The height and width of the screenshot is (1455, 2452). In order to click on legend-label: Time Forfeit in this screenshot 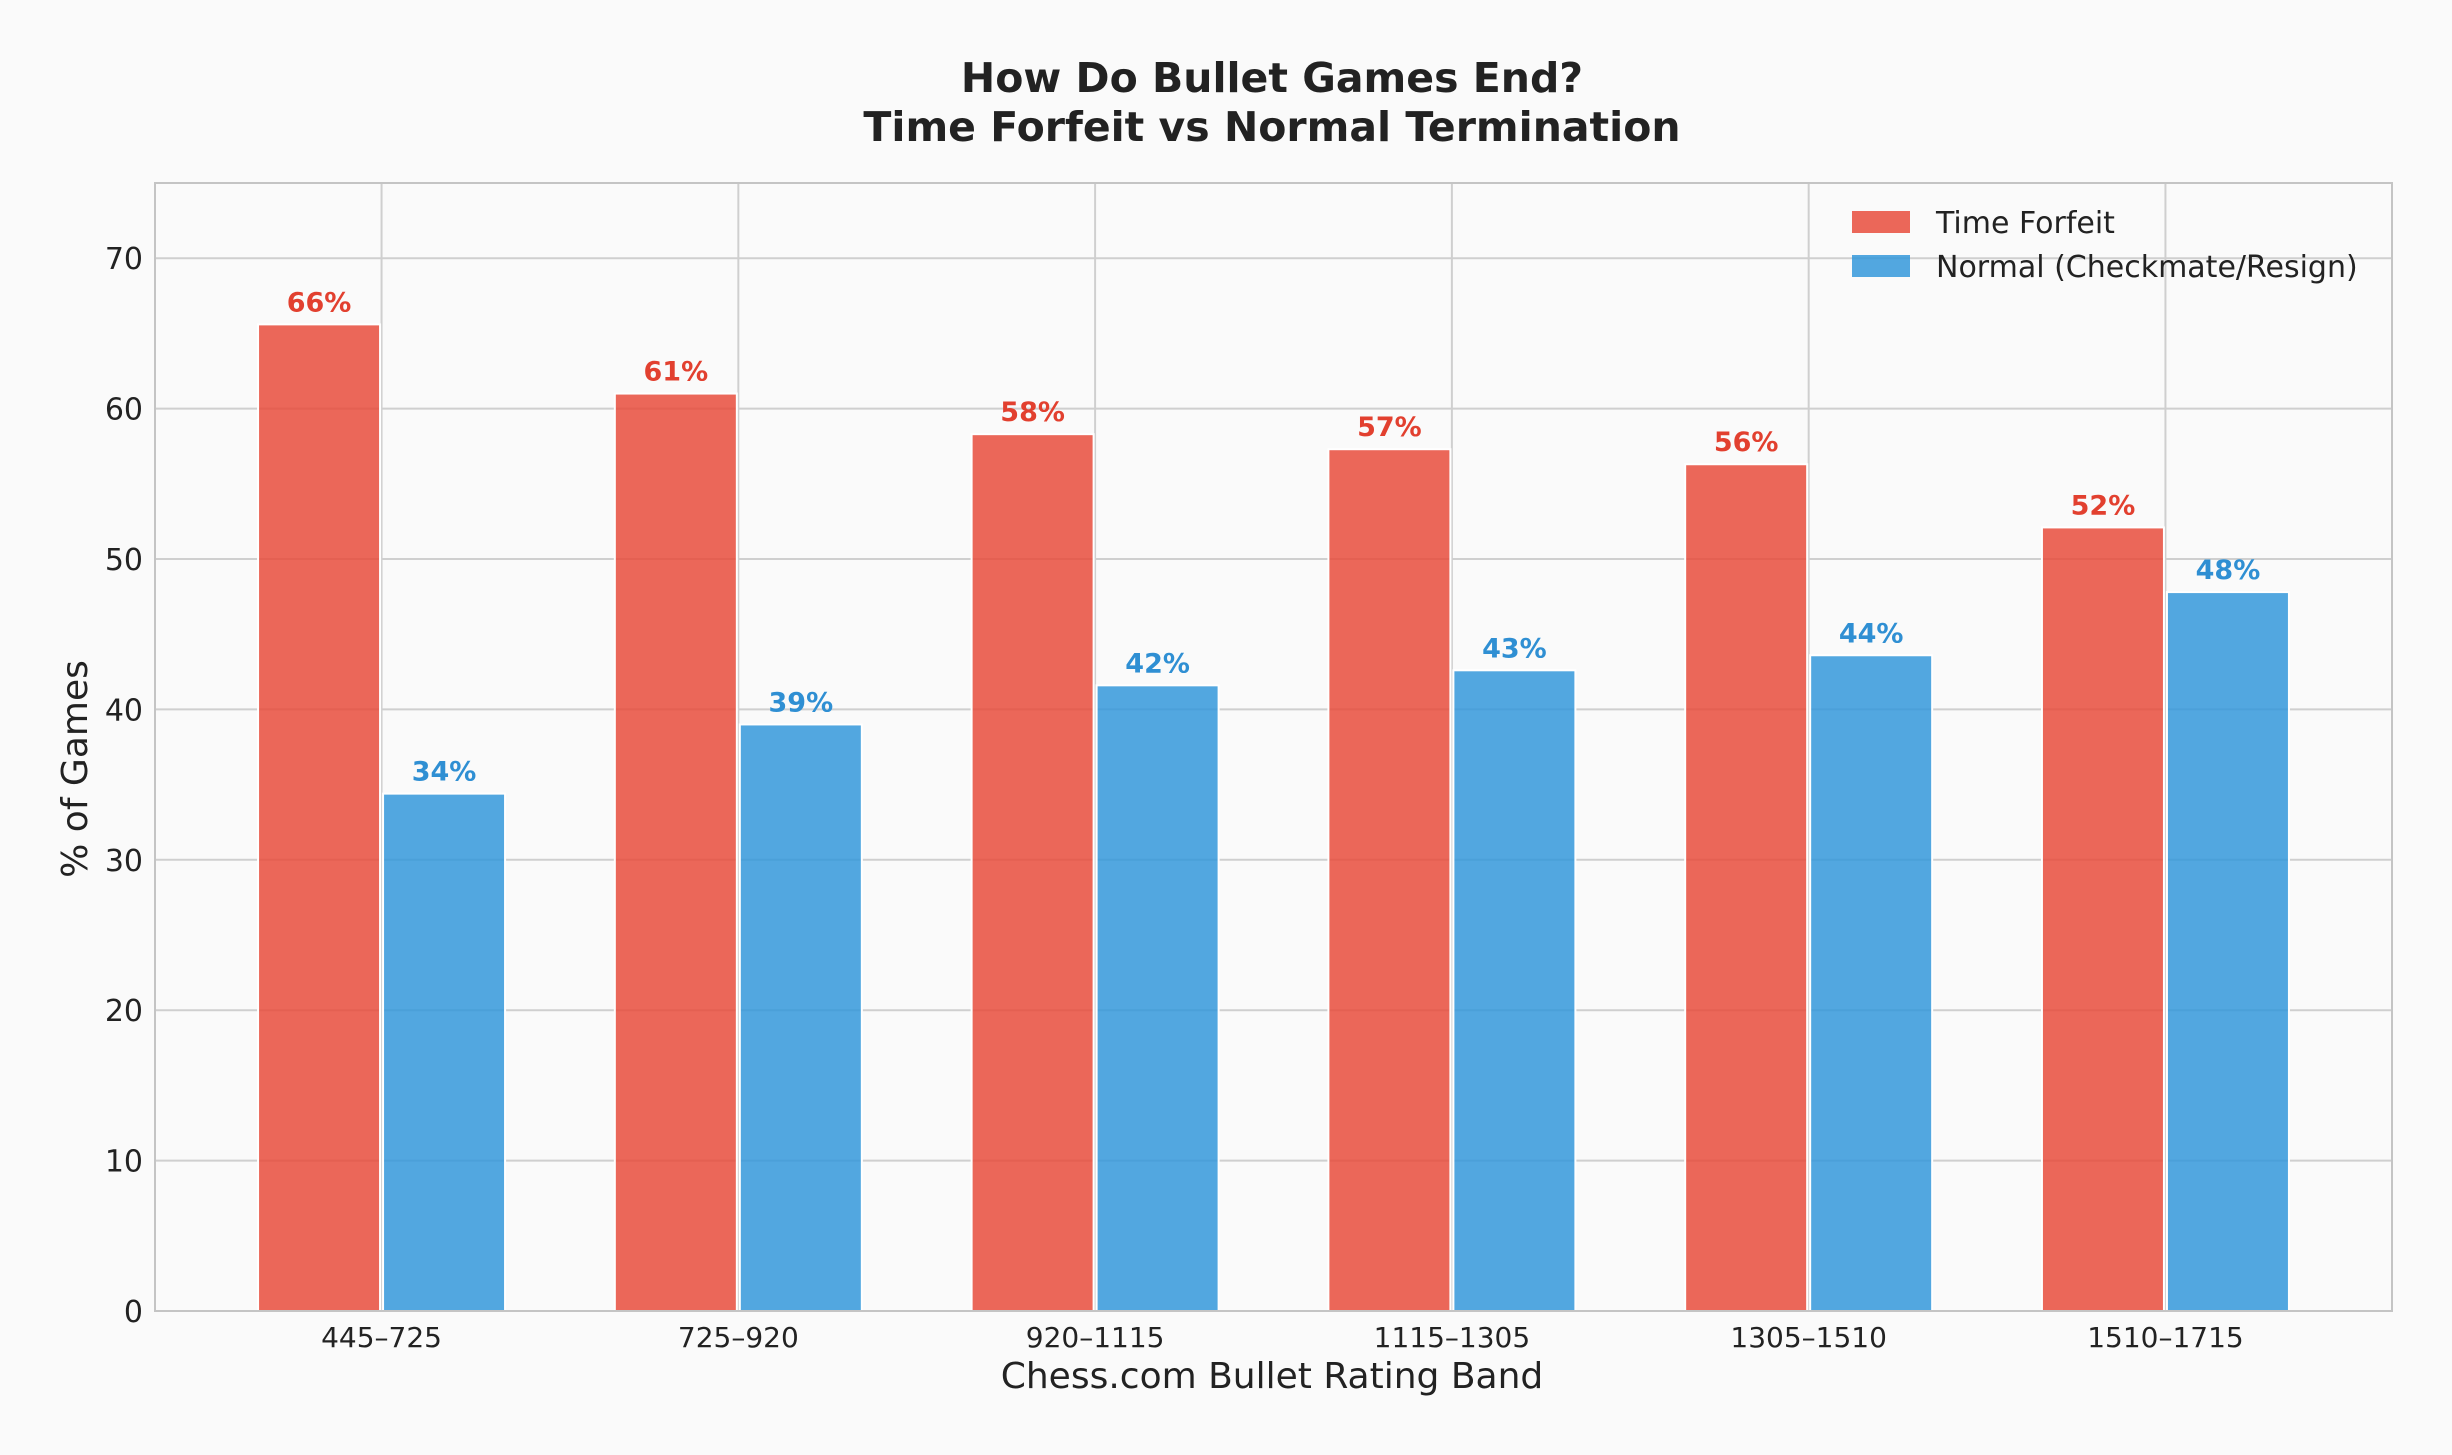, I will do `click(2025, 223)`.